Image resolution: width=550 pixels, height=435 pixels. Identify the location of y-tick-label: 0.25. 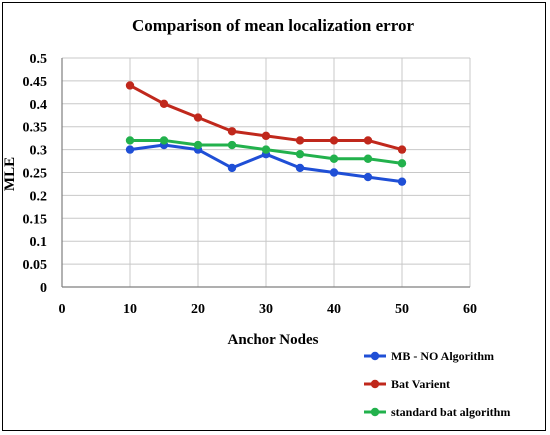
(35, 174).